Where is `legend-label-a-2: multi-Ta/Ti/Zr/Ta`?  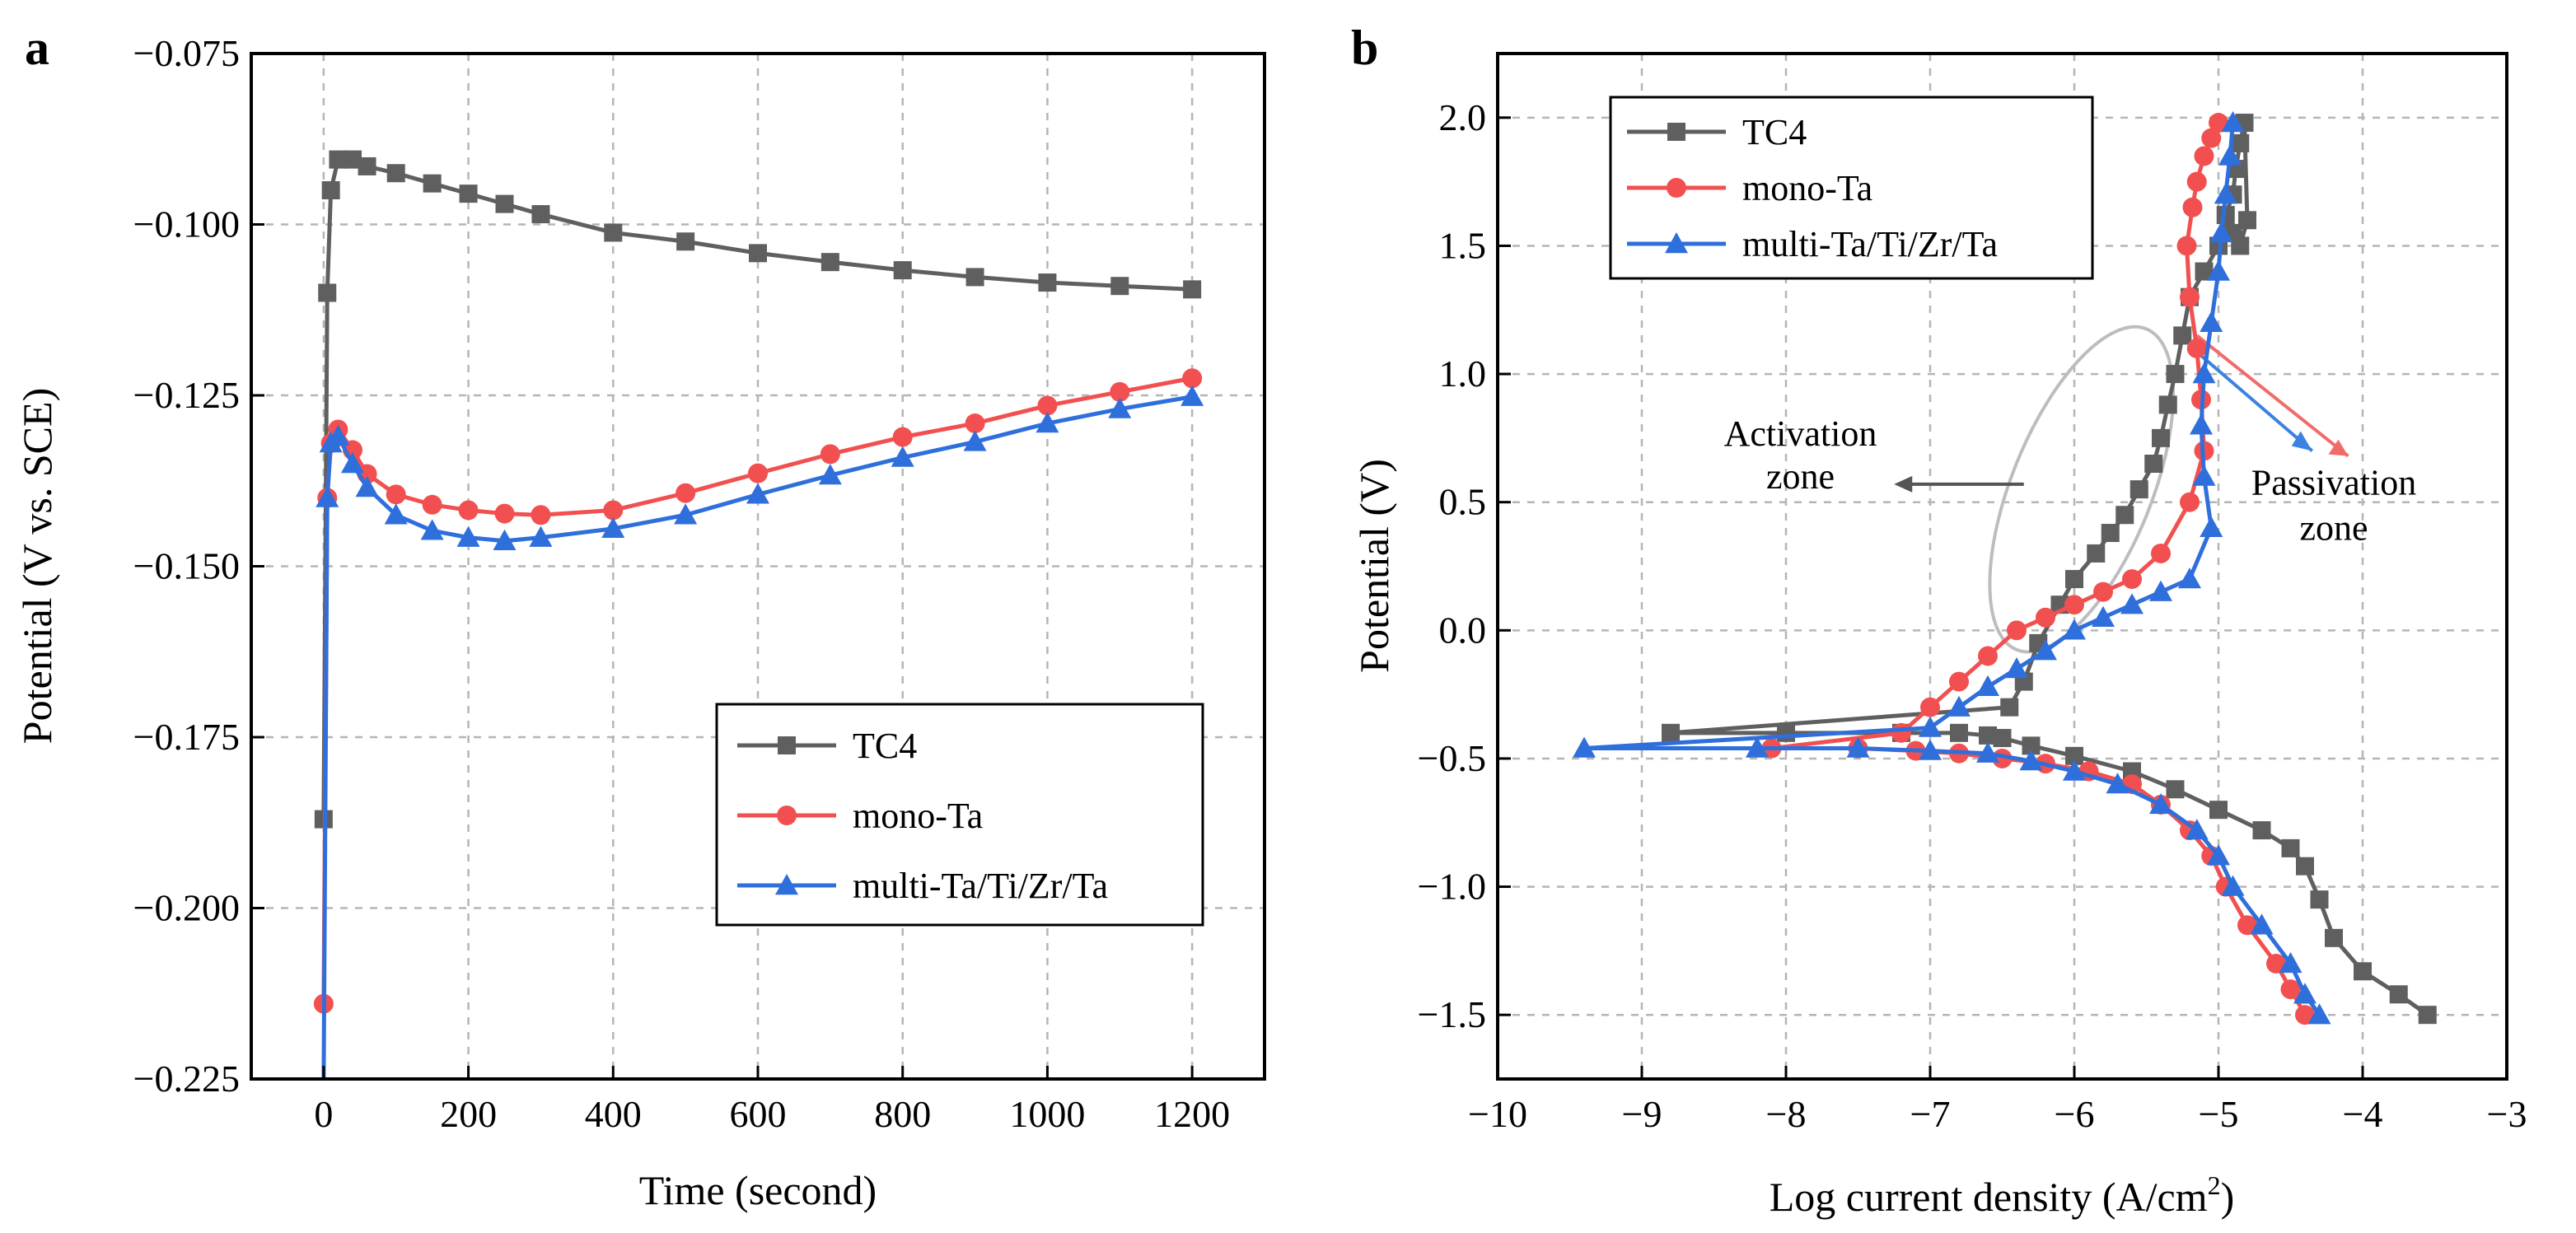
legend-label-a-2: multi-Ta/Ti/Zr/Ta is located at coordinates (980, 886).